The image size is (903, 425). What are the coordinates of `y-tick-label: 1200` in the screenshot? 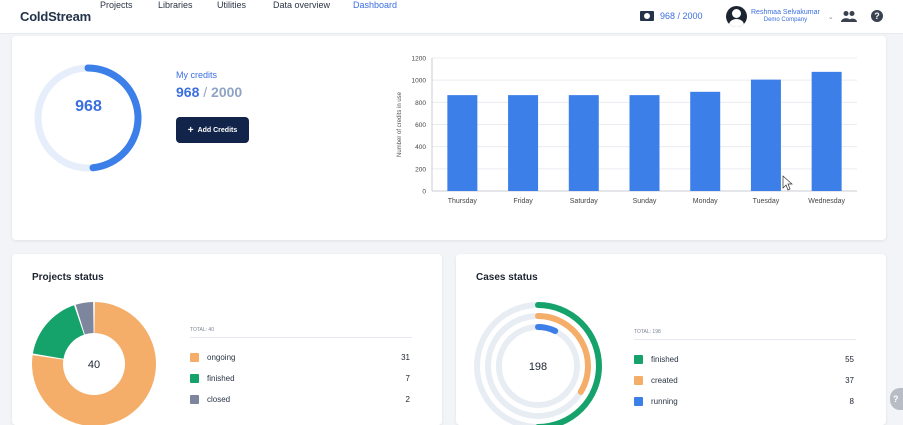 It's located at (419, 59).